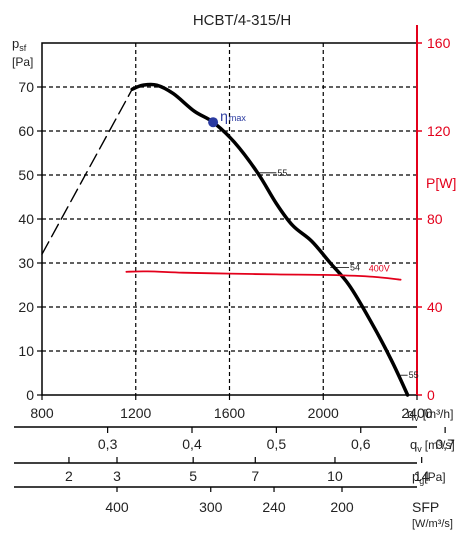 Image resolution: width=475 pixels, height=535 pixels. I want to click on y-axis-label-main: psf, so click(19, 44).